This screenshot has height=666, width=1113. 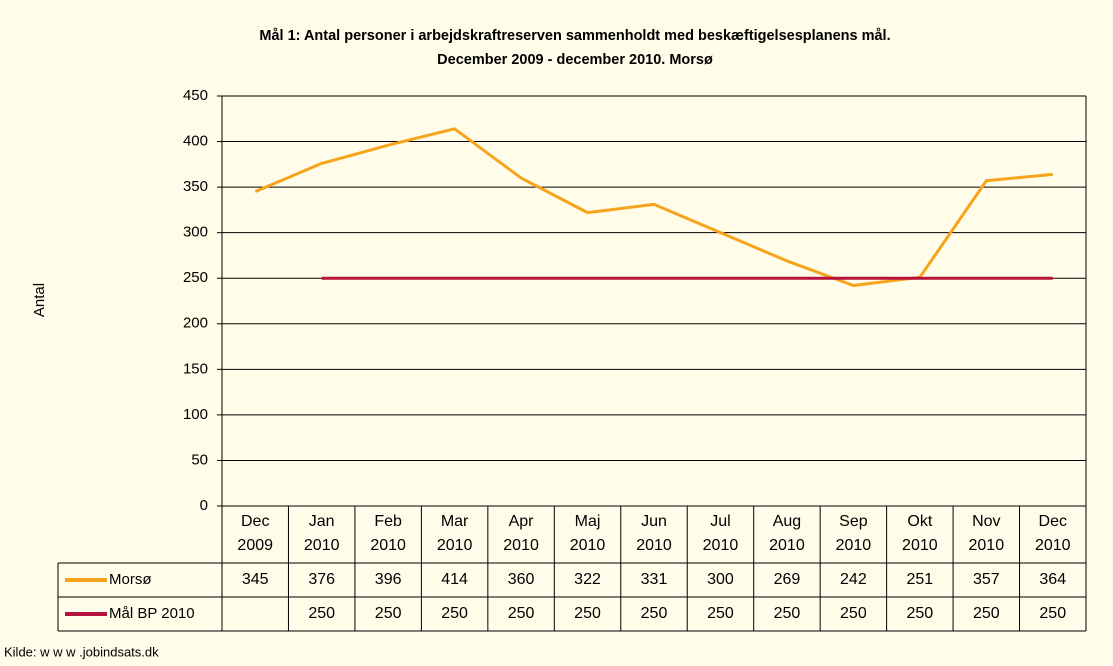 What do you see at coordinates (1052, 533) in the screenshot?
I see `x-tick-label: Dec 2010` at bounding box center [1052, 533].